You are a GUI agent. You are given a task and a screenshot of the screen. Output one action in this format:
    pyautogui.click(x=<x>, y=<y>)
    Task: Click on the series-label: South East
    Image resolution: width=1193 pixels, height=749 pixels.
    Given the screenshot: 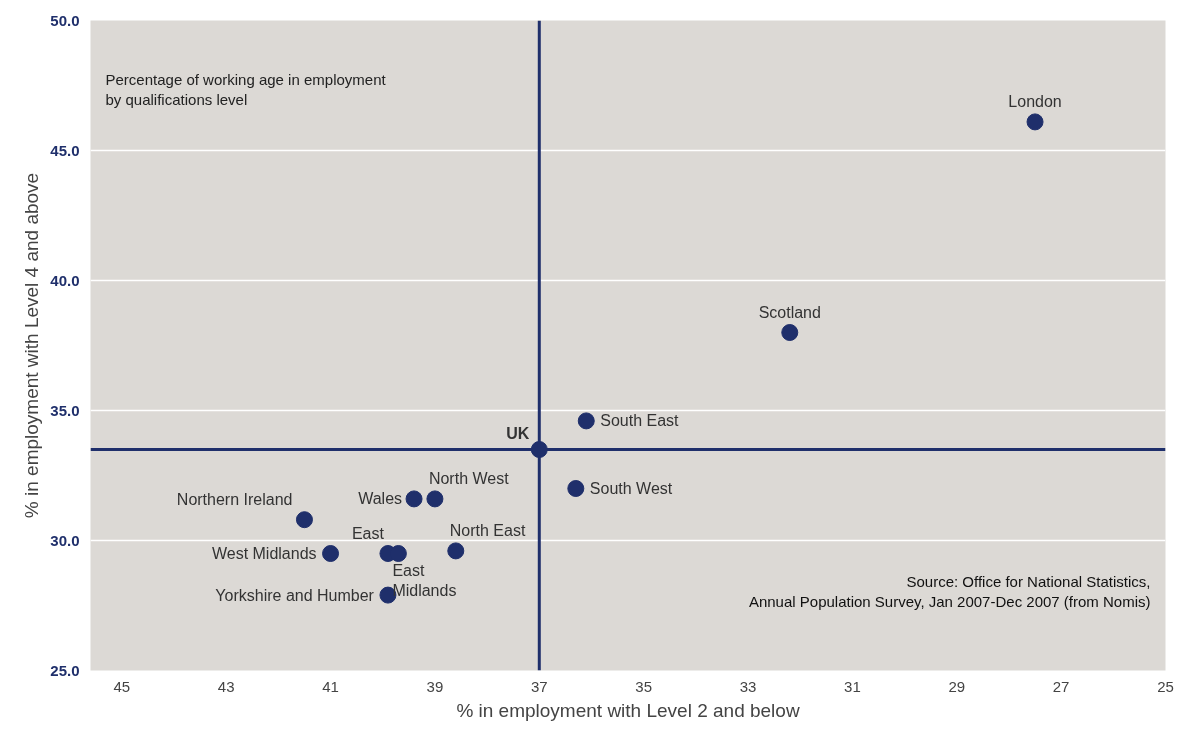 What is the action you would take?
    pyautogui.click(x=640, y=421)
    